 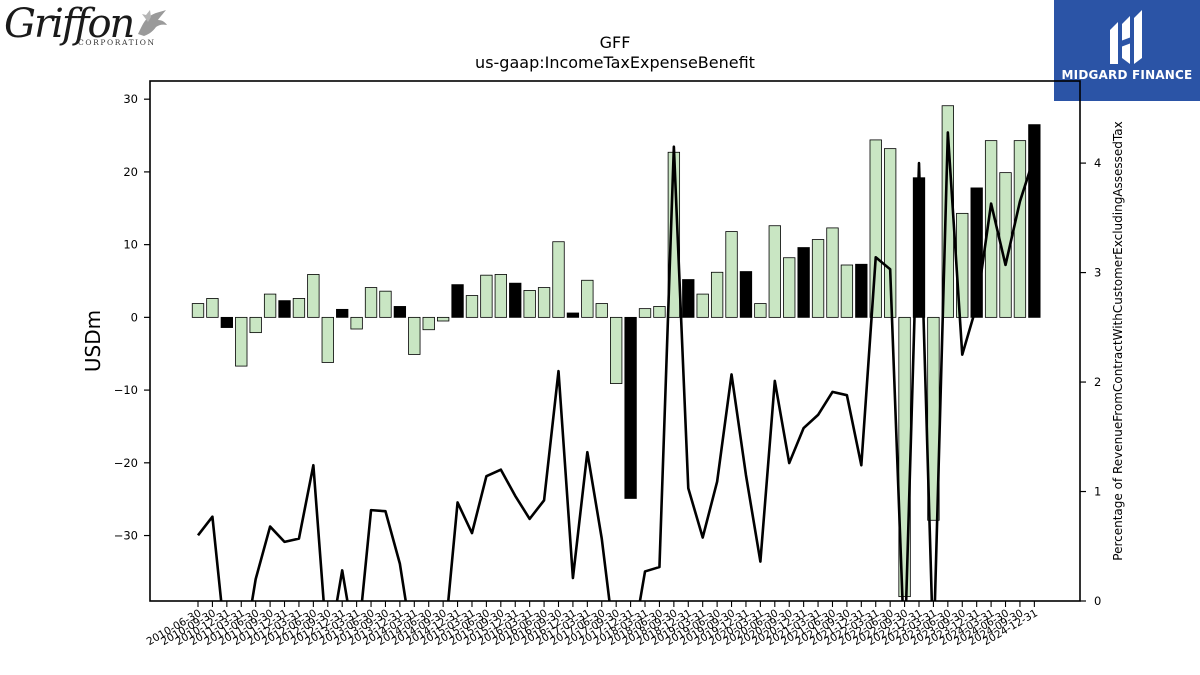 I want to click on chart-title: GFF, so click(x=615, y=42).